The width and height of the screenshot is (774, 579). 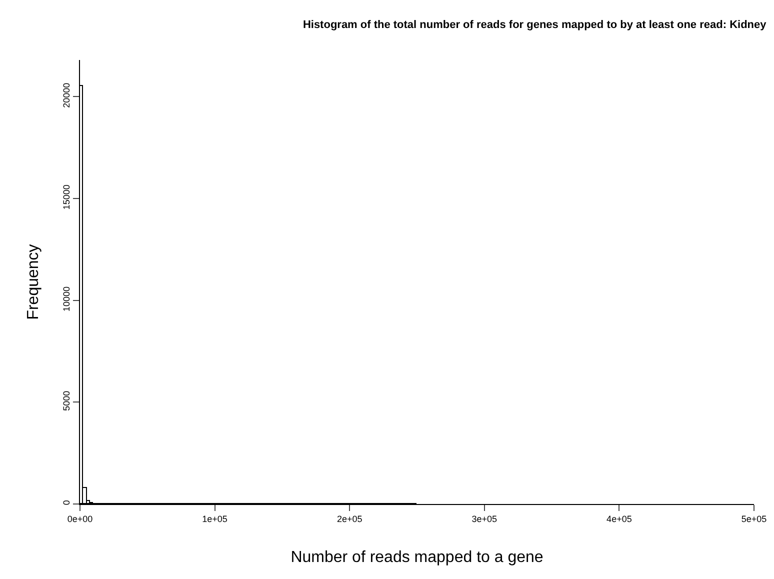 I want to click on x-tick-label: 0e+00, so click(x=80, y=519).